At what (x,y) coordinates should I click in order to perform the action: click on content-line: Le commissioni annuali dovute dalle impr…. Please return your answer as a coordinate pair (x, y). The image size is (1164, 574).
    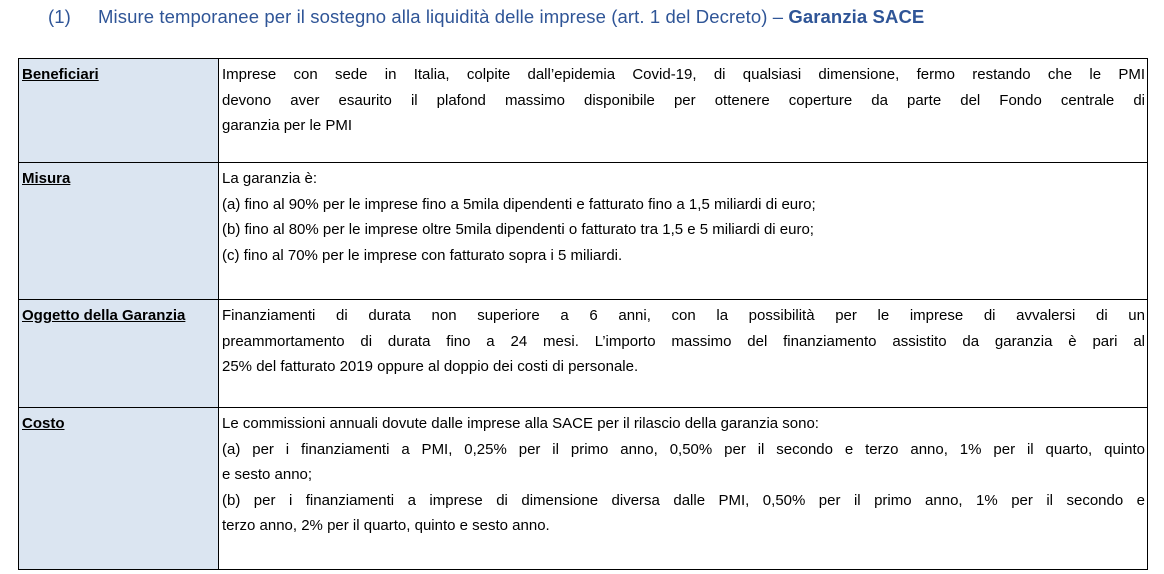
    Looking at the image, I should click on (520, 423).